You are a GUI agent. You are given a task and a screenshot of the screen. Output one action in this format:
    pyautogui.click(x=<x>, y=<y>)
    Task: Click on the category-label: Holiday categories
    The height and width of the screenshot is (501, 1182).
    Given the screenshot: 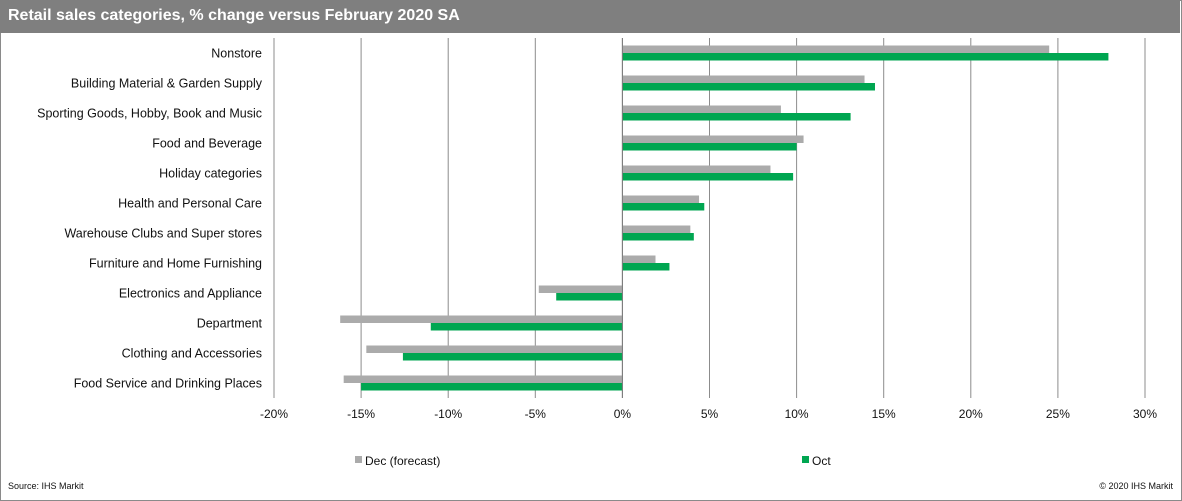 What is the action you would take?
    pyautogui.click(x=210, y=174)
    